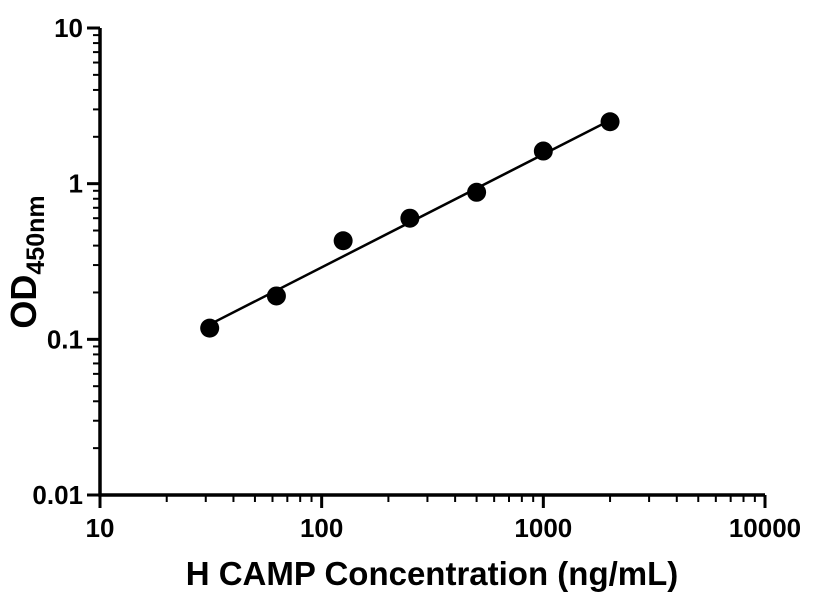 This screenshot has width=816, height=612. I want to click on y-axis-tick-label: 0.01, so click(57, 495).